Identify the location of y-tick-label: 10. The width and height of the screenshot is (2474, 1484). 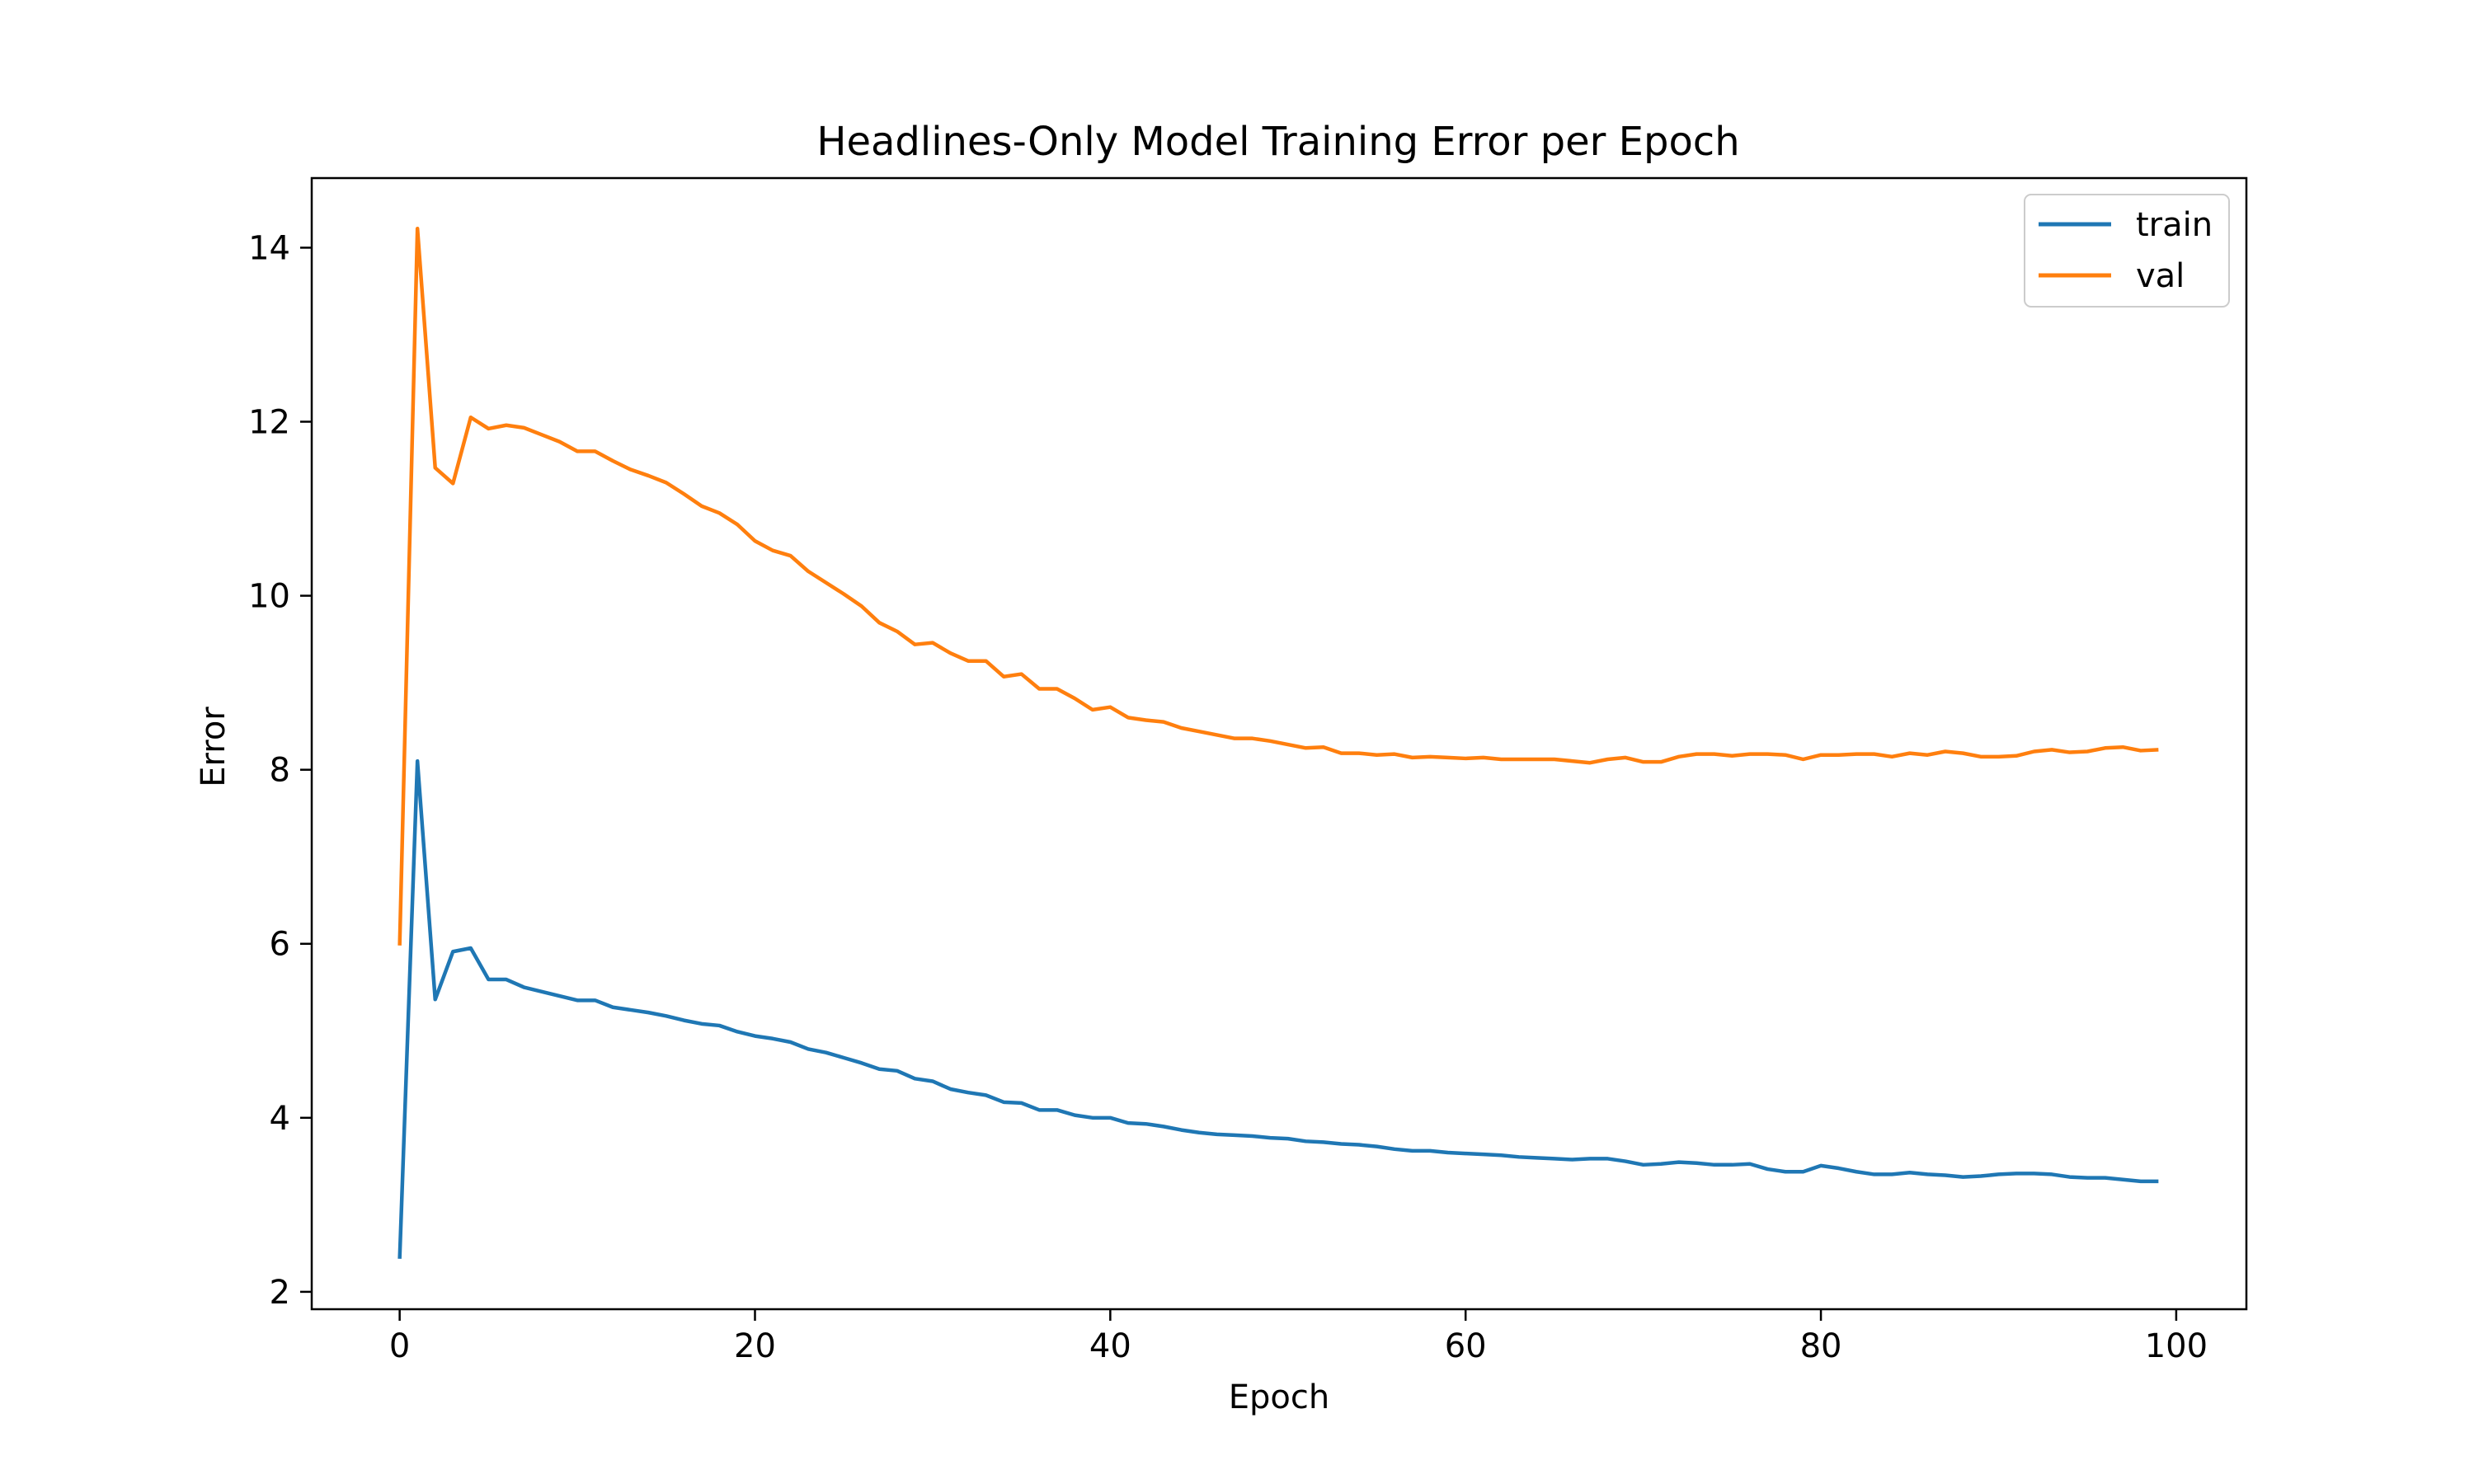
(269, 597).